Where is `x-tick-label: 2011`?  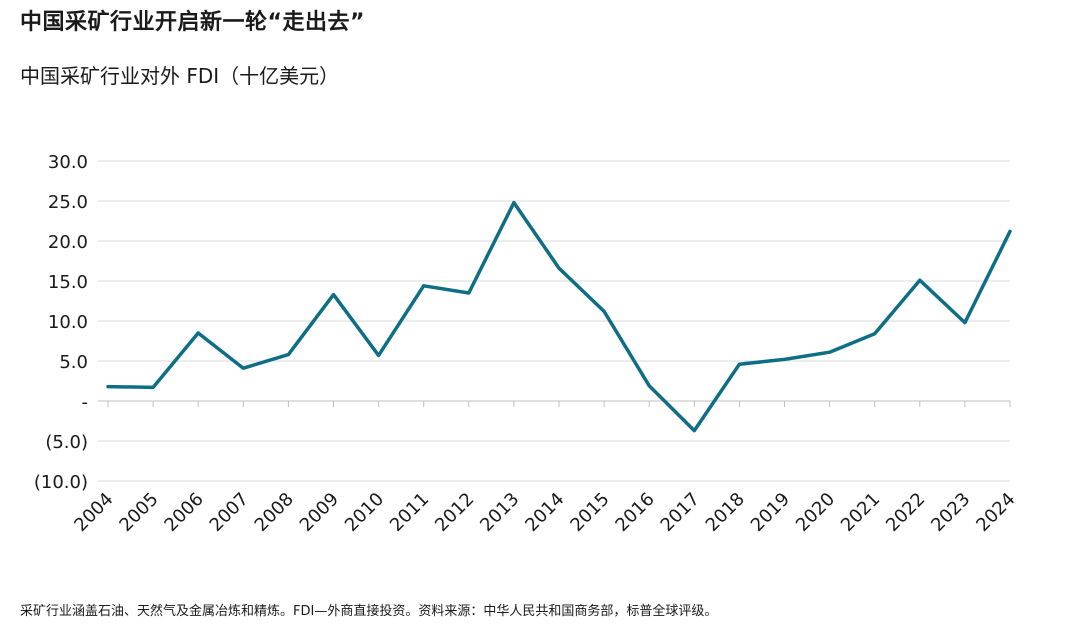
x-tick-label: 2011 is located at coordinates (409, 512).